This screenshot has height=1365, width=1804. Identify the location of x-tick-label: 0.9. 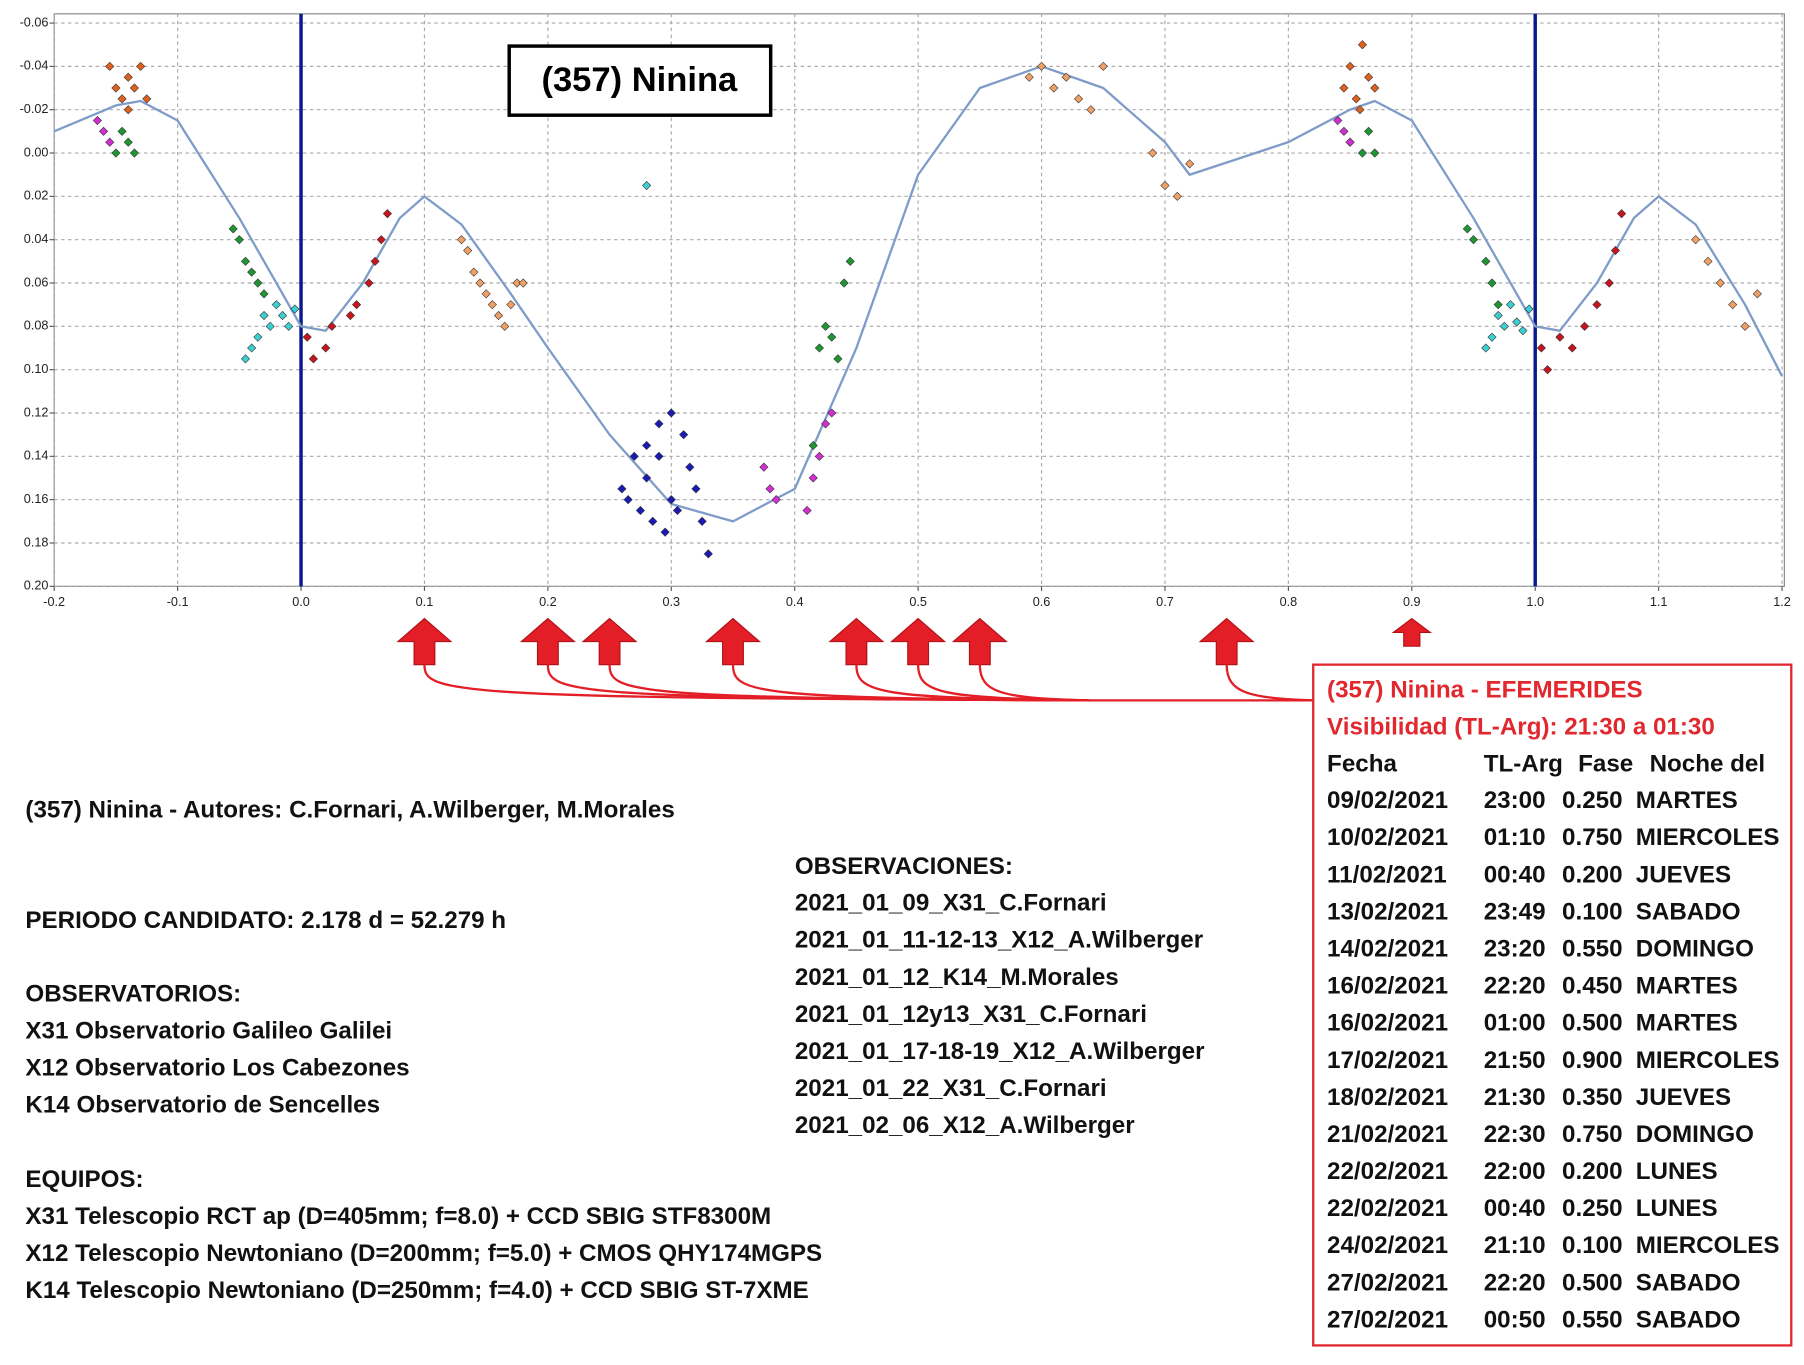
(1412, 602).